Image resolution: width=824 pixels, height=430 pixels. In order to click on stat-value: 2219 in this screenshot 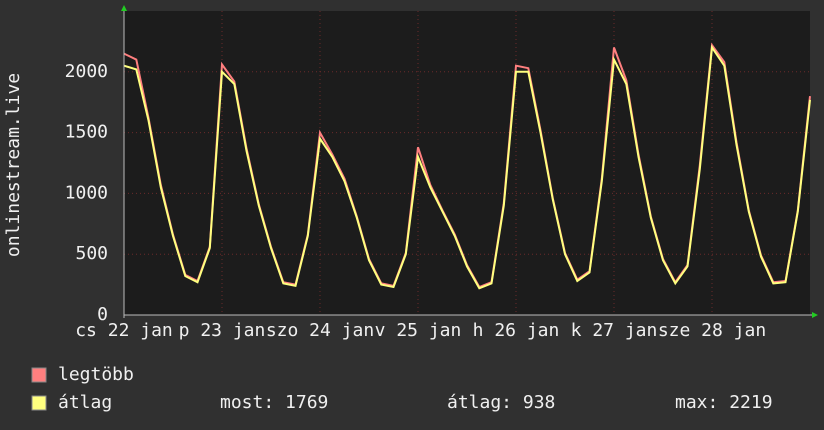, I will do `click(750, 402)`.